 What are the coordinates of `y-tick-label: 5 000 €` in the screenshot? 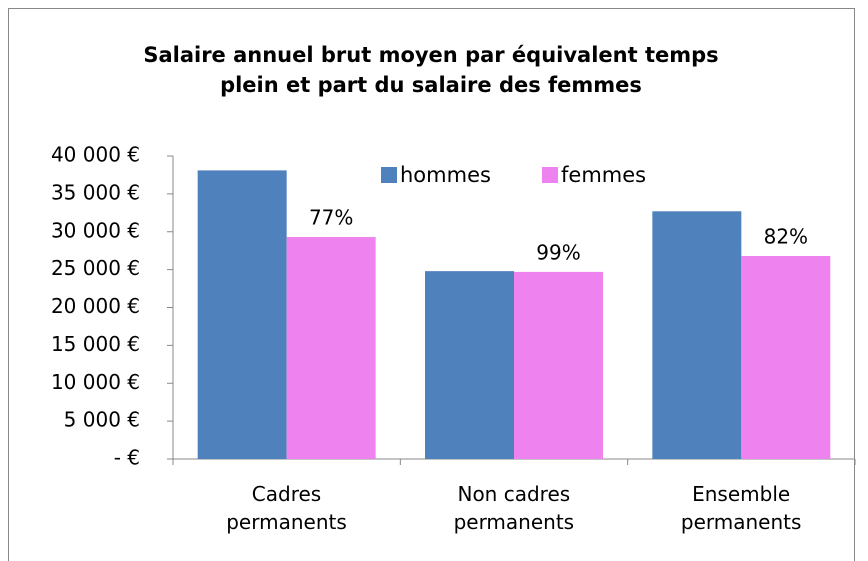 It's located at (102, 420).